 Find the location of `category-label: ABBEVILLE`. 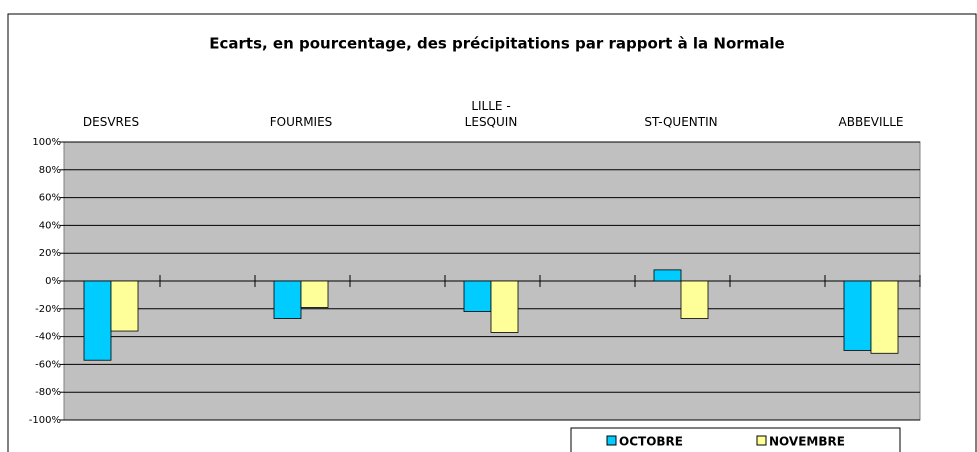

category-label: ABBEVILLE is located at coordinates (871, 122).